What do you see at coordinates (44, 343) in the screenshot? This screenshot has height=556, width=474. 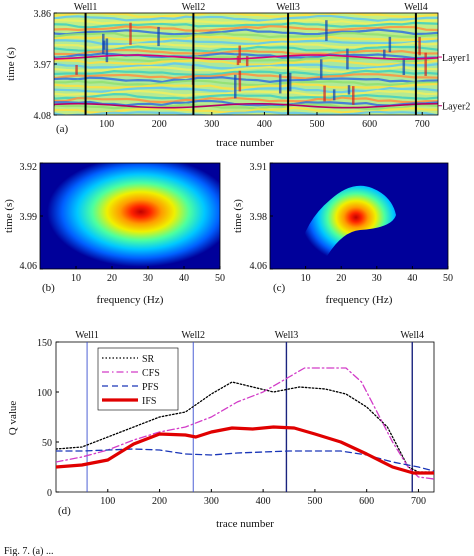 I see `y-tick-label: 150` at bounding box center [44, 343].